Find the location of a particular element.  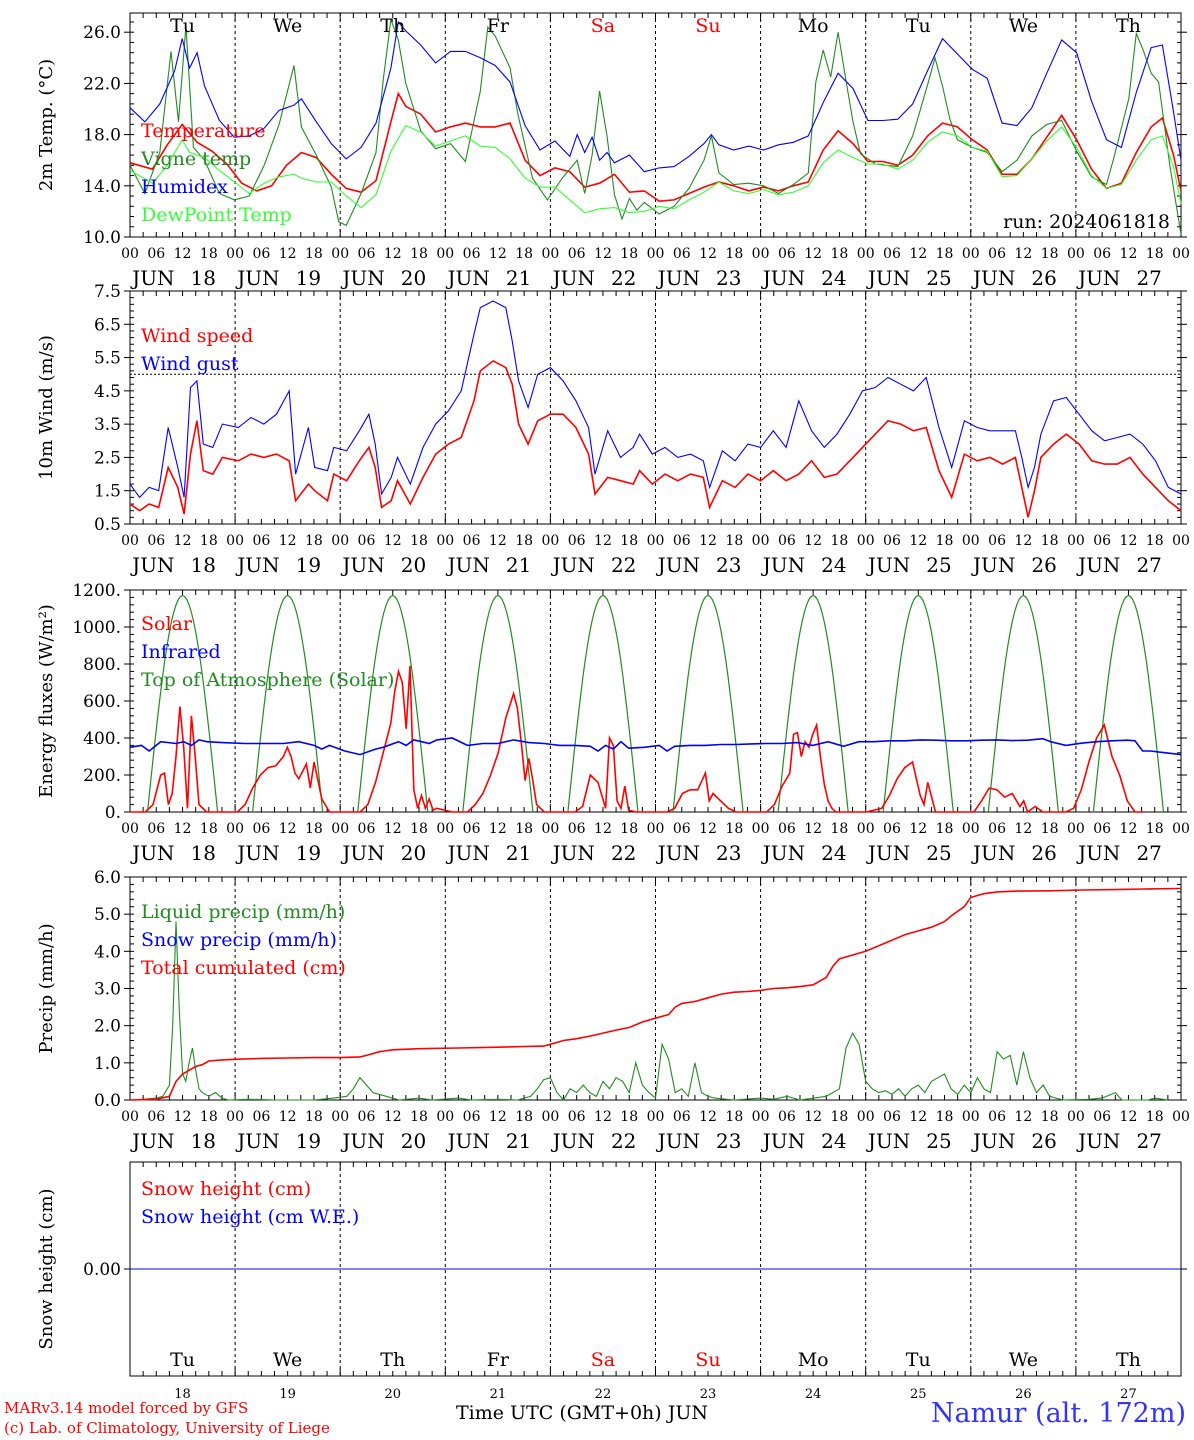

day-number-bottom: 19 is located at coordinates (287, 1394).